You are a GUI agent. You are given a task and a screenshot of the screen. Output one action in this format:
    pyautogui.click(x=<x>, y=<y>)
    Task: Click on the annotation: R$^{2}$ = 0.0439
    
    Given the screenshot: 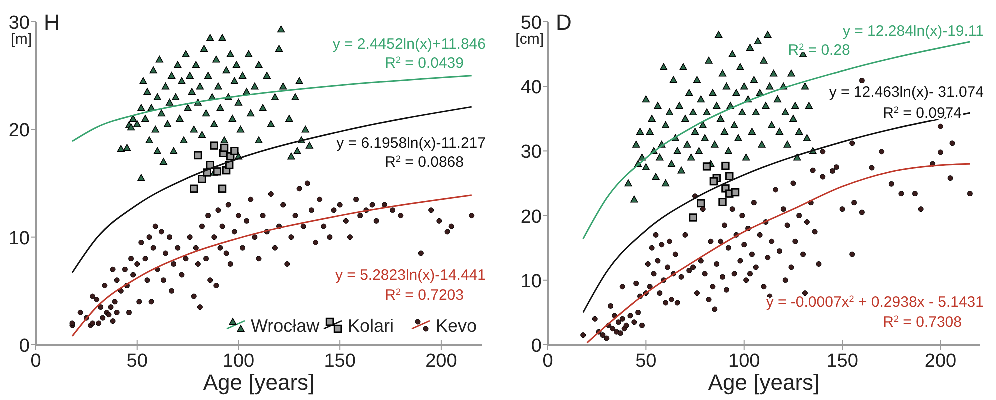 What is the action you would take?
    pyautogui.click(x=424, y=63)
    